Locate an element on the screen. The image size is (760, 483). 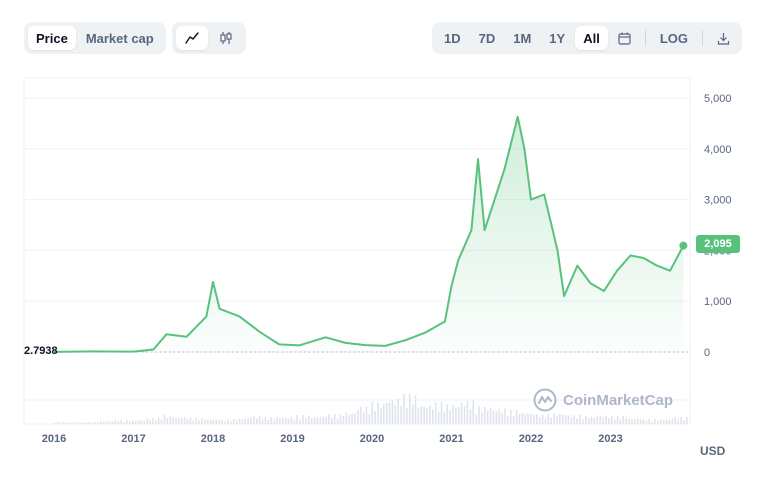
x-tick-label: 2021 is located at coordinates (451, 439).